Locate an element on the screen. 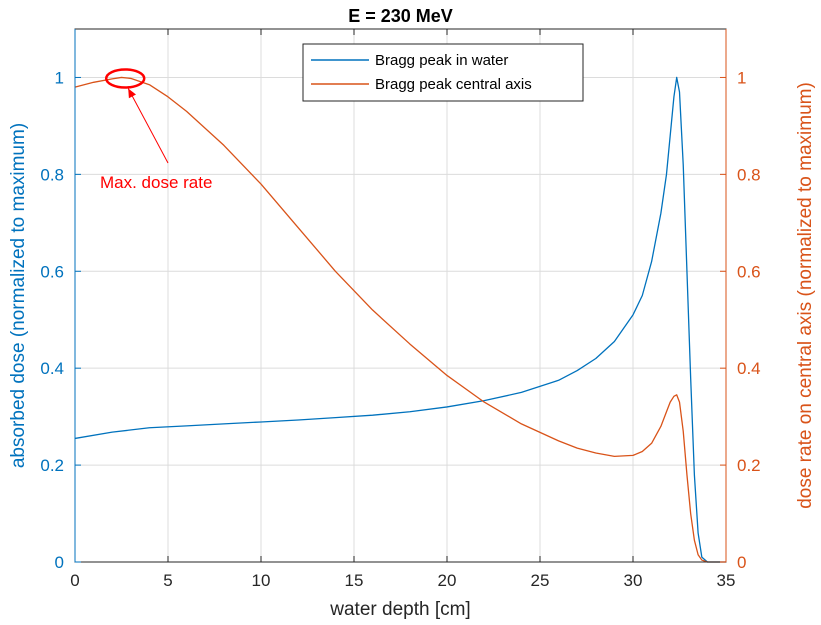 The width and height of the screenshot is (821, 625). x-tick-label: 5 is located at coordinates (167, 580).